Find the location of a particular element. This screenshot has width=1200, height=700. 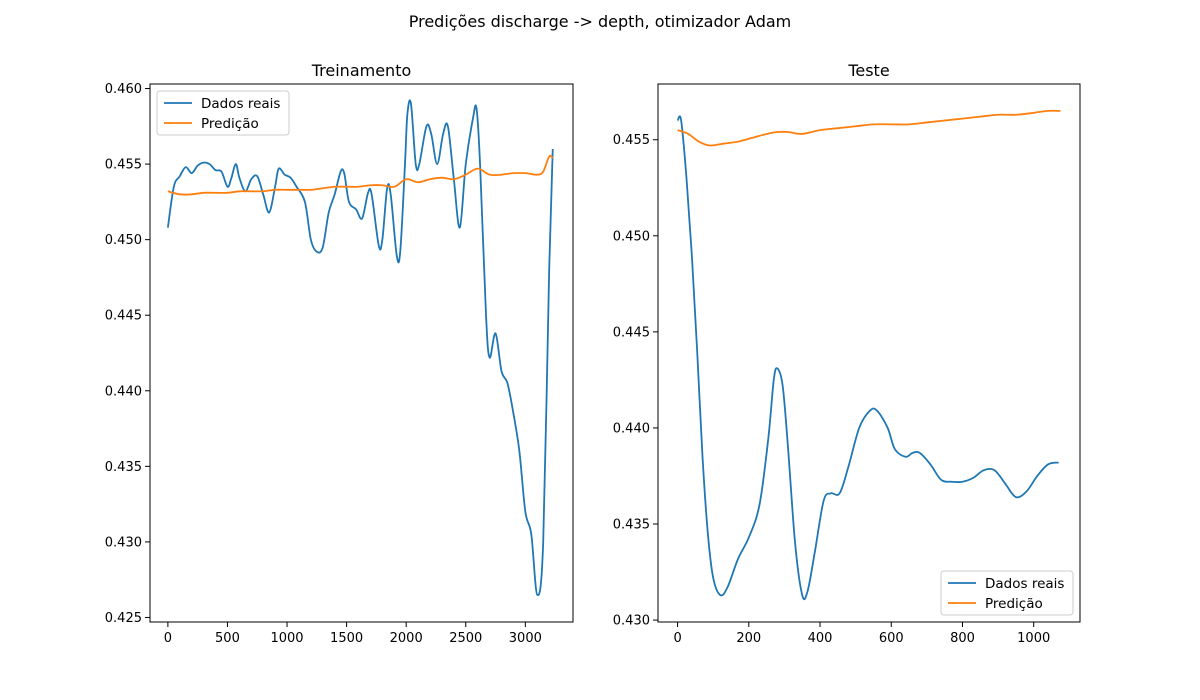

x-tick-label: 600 is located at coordinates (891, 638).